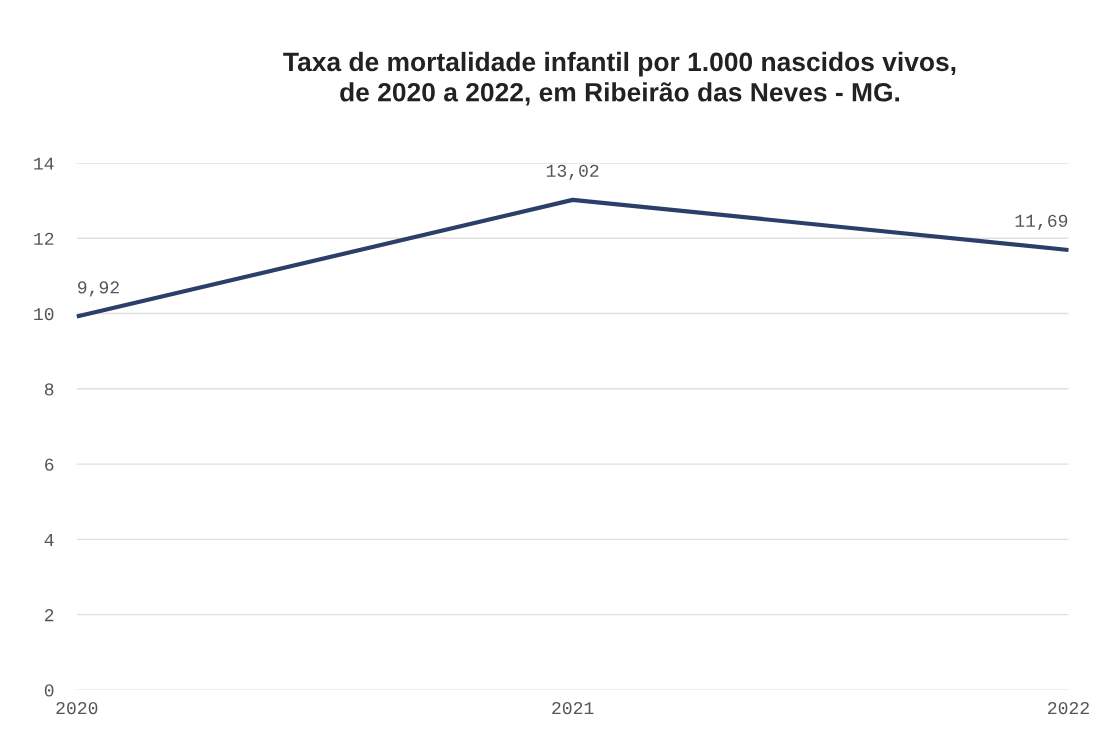 The image size is (1113, 741). What do you see at coordinates (619, 78) in the screenshot?
I see `chart-title: Taxa de mortalidade infantil por 1.000 nascidos vivos, de 2020 a 2022, em Ribeirão das Neves - MG.` at bounding box center [619, 78].